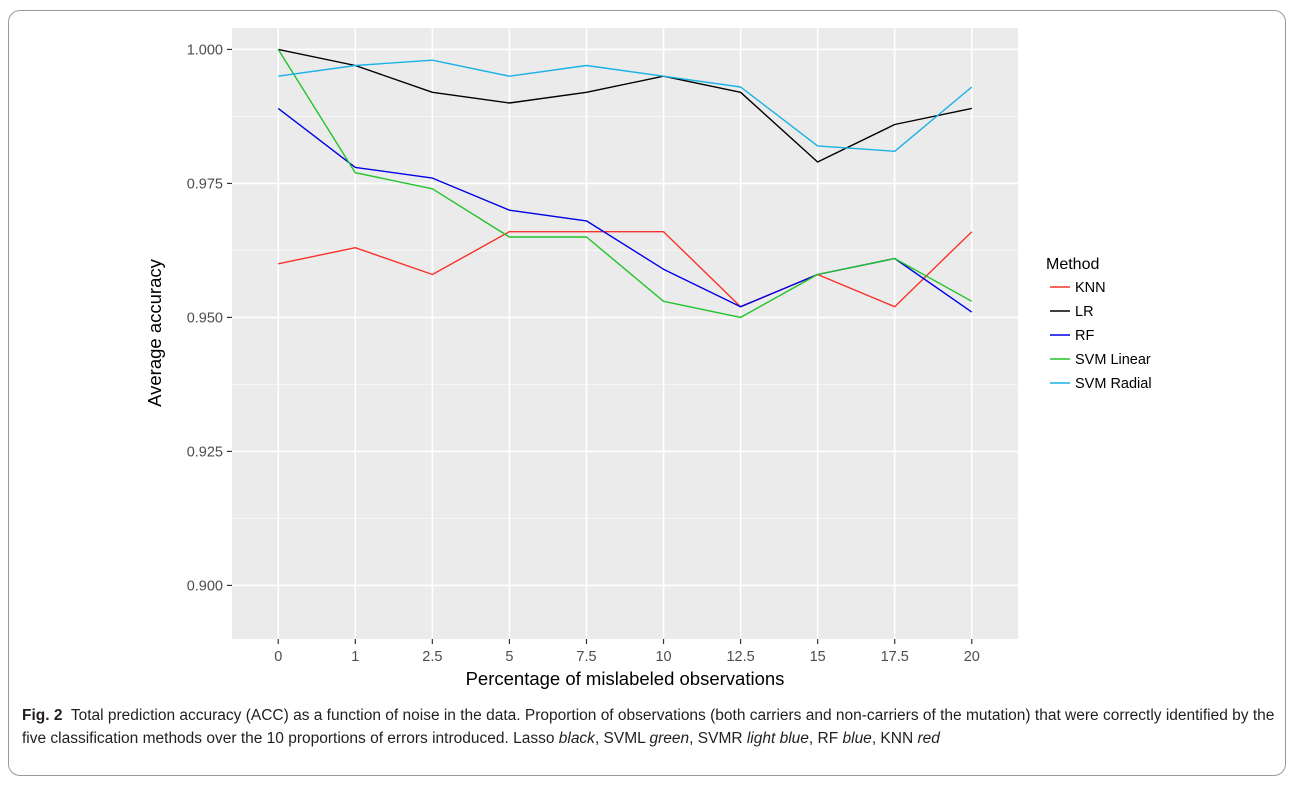  What do you see at coordinates (625, 269) in the screenshot?
I see `series-line-knn` at bounding box center [625, 269].